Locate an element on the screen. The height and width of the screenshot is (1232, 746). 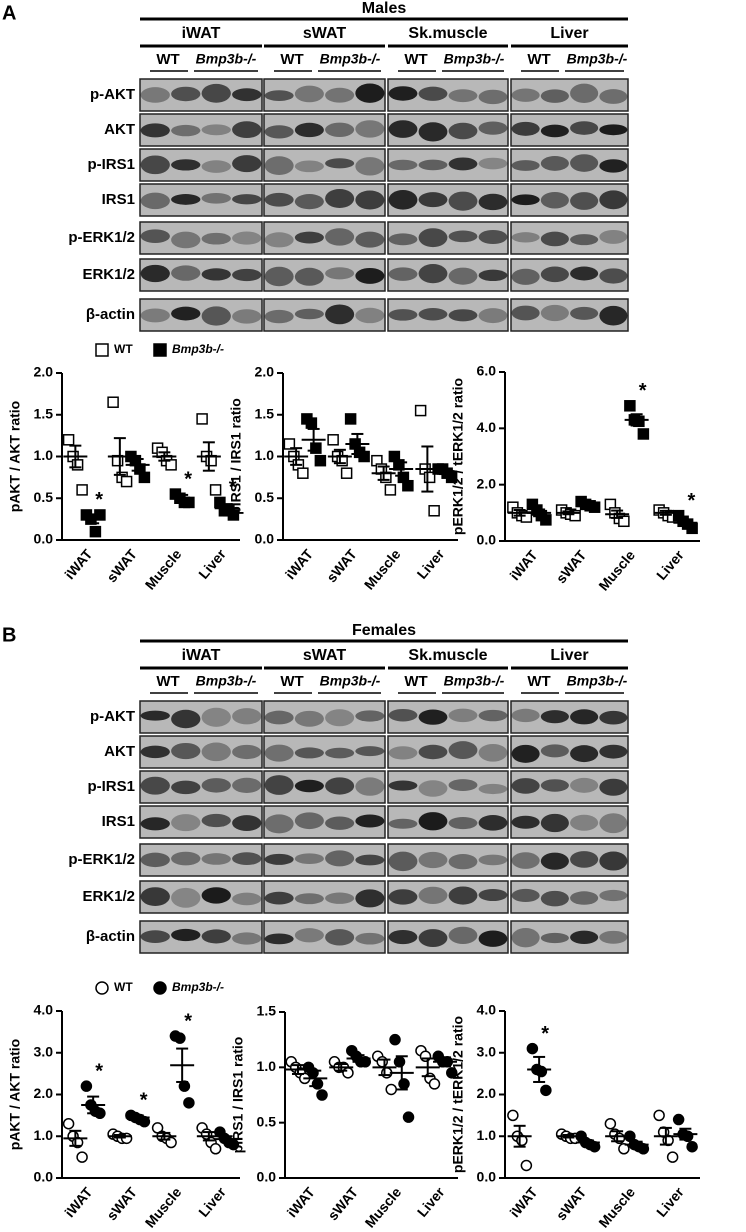
panel-label: B is located at coordinates (9, 635).